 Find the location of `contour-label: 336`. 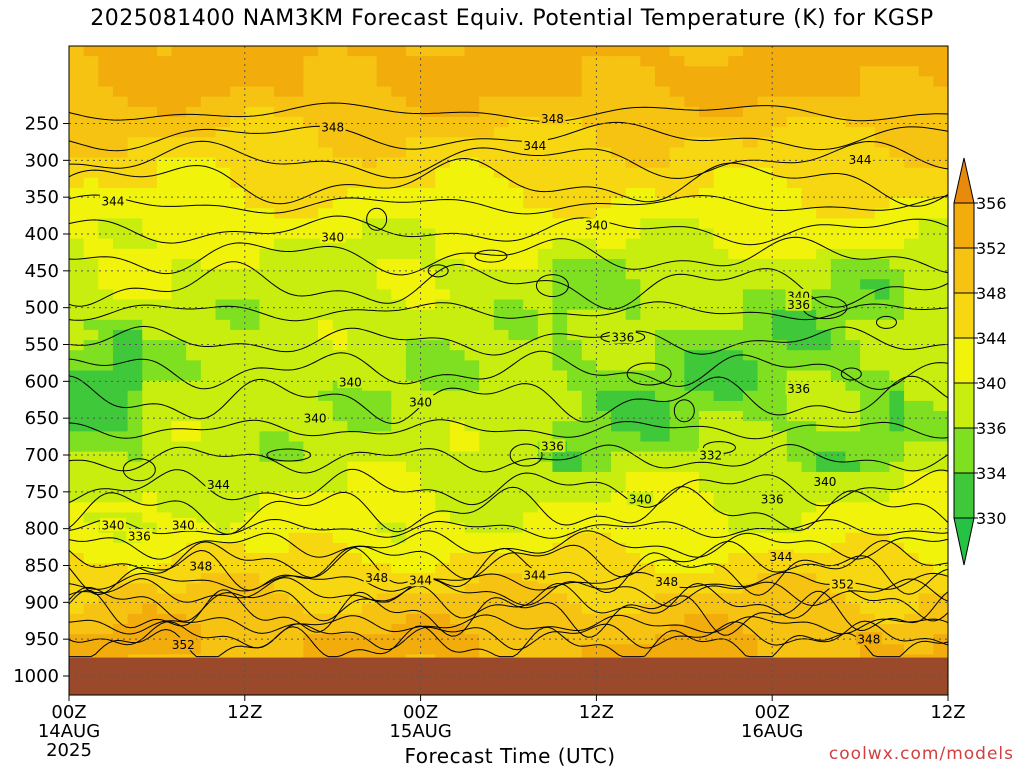

contour-label: 336 is located at coordinates (552, 447).